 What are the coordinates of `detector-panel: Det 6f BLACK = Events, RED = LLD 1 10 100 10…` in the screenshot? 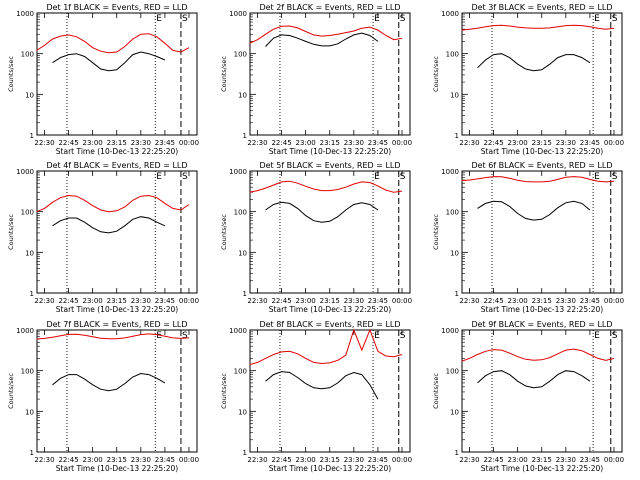 It's located at (528, 237).